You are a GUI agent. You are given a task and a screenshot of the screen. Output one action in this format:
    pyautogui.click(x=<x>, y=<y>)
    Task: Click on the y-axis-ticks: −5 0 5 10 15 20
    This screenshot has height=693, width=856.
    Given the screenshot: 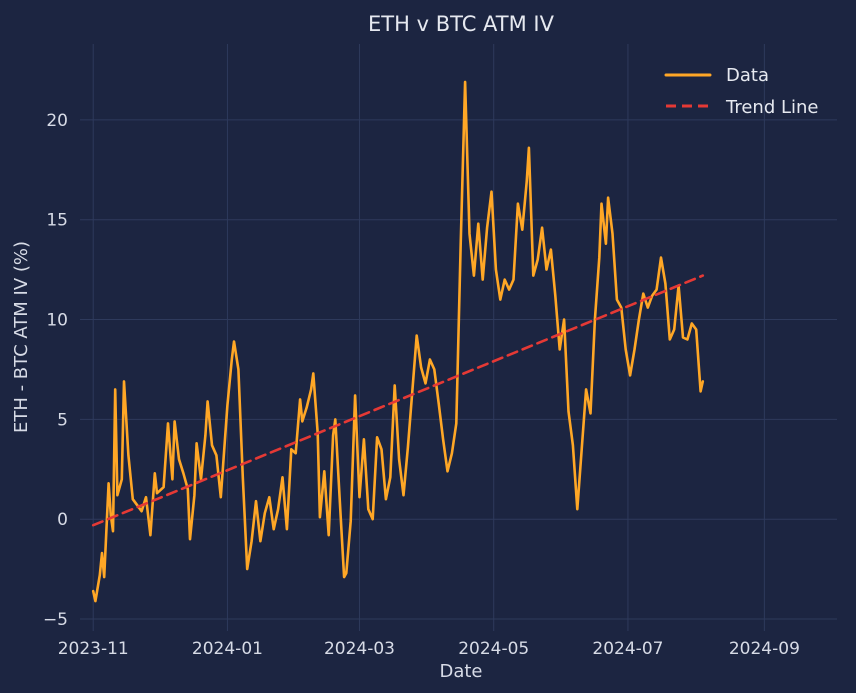 What is the action you would take?
    pyautogui.click(x=55, y=370)
    